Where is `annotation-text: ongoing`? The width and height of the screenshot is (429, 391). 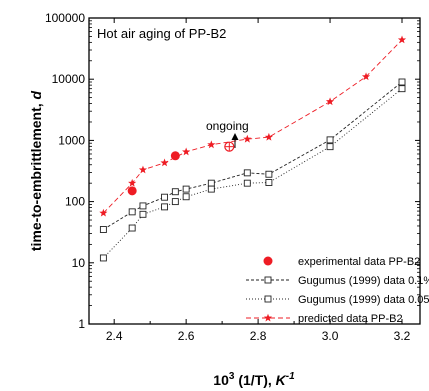
annotation-text: ongoing is located at coordinates (227, 126).